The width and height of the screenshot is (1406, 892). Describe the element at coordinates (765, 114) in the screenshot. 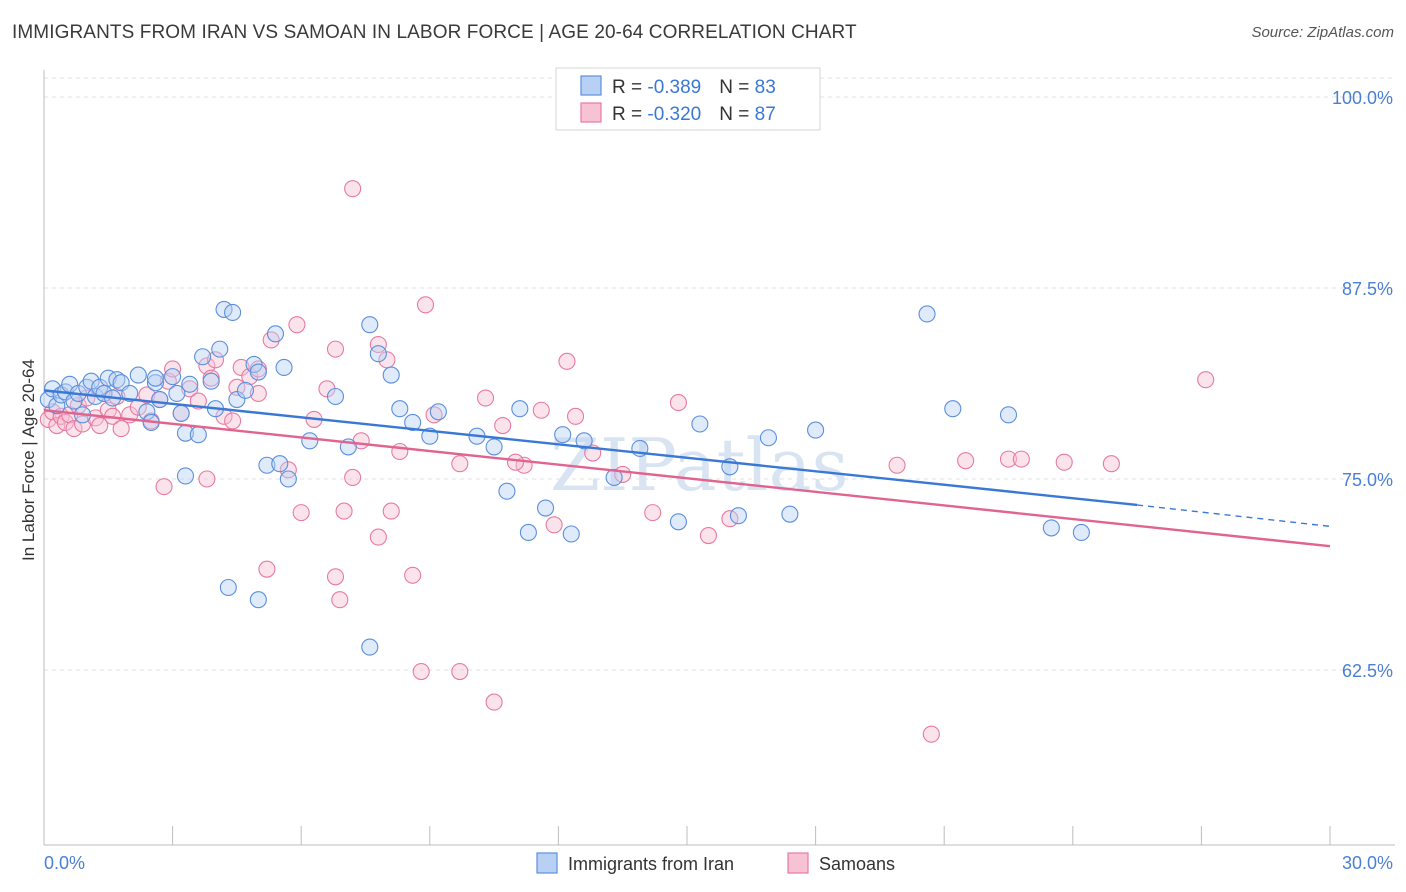

I see `legend-n-value: 87` at that location.